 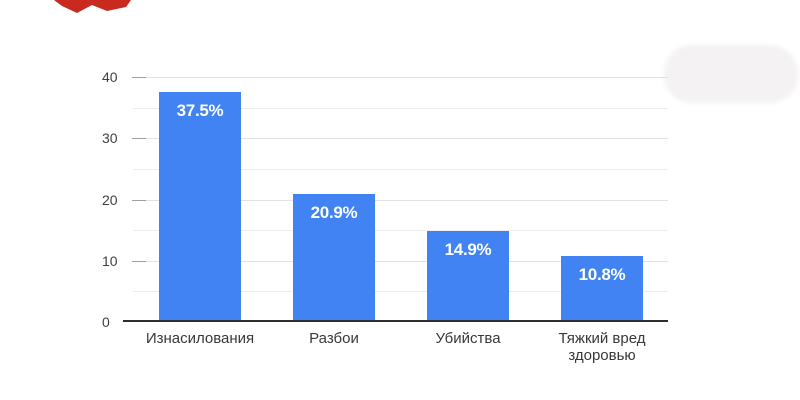 What do you see at coordinates (200, 206) in the screenshot?
I see `bar: 37.5%` at bounding box center [200, 206].